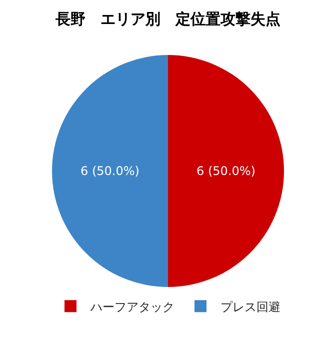  I want to click on legend-label: プレス回避, so click(250, 307).